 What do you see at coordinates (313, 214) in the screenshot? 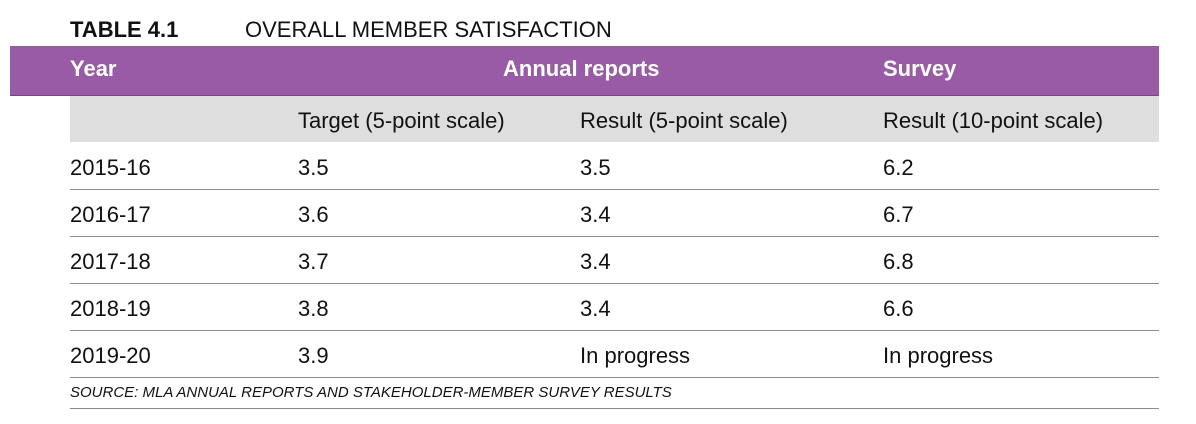
I see `cell-target: 3.6` at bounding box center [313, 214].